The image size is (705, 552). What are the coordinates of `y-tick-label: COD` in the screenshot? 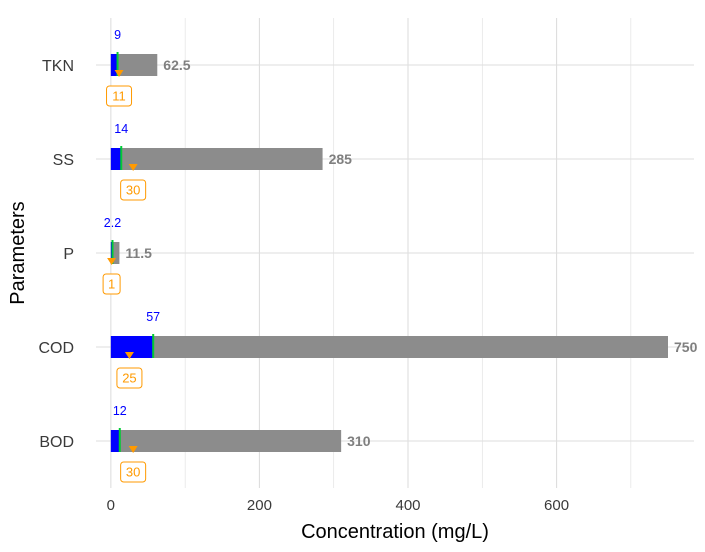 It's located at (56, 348).